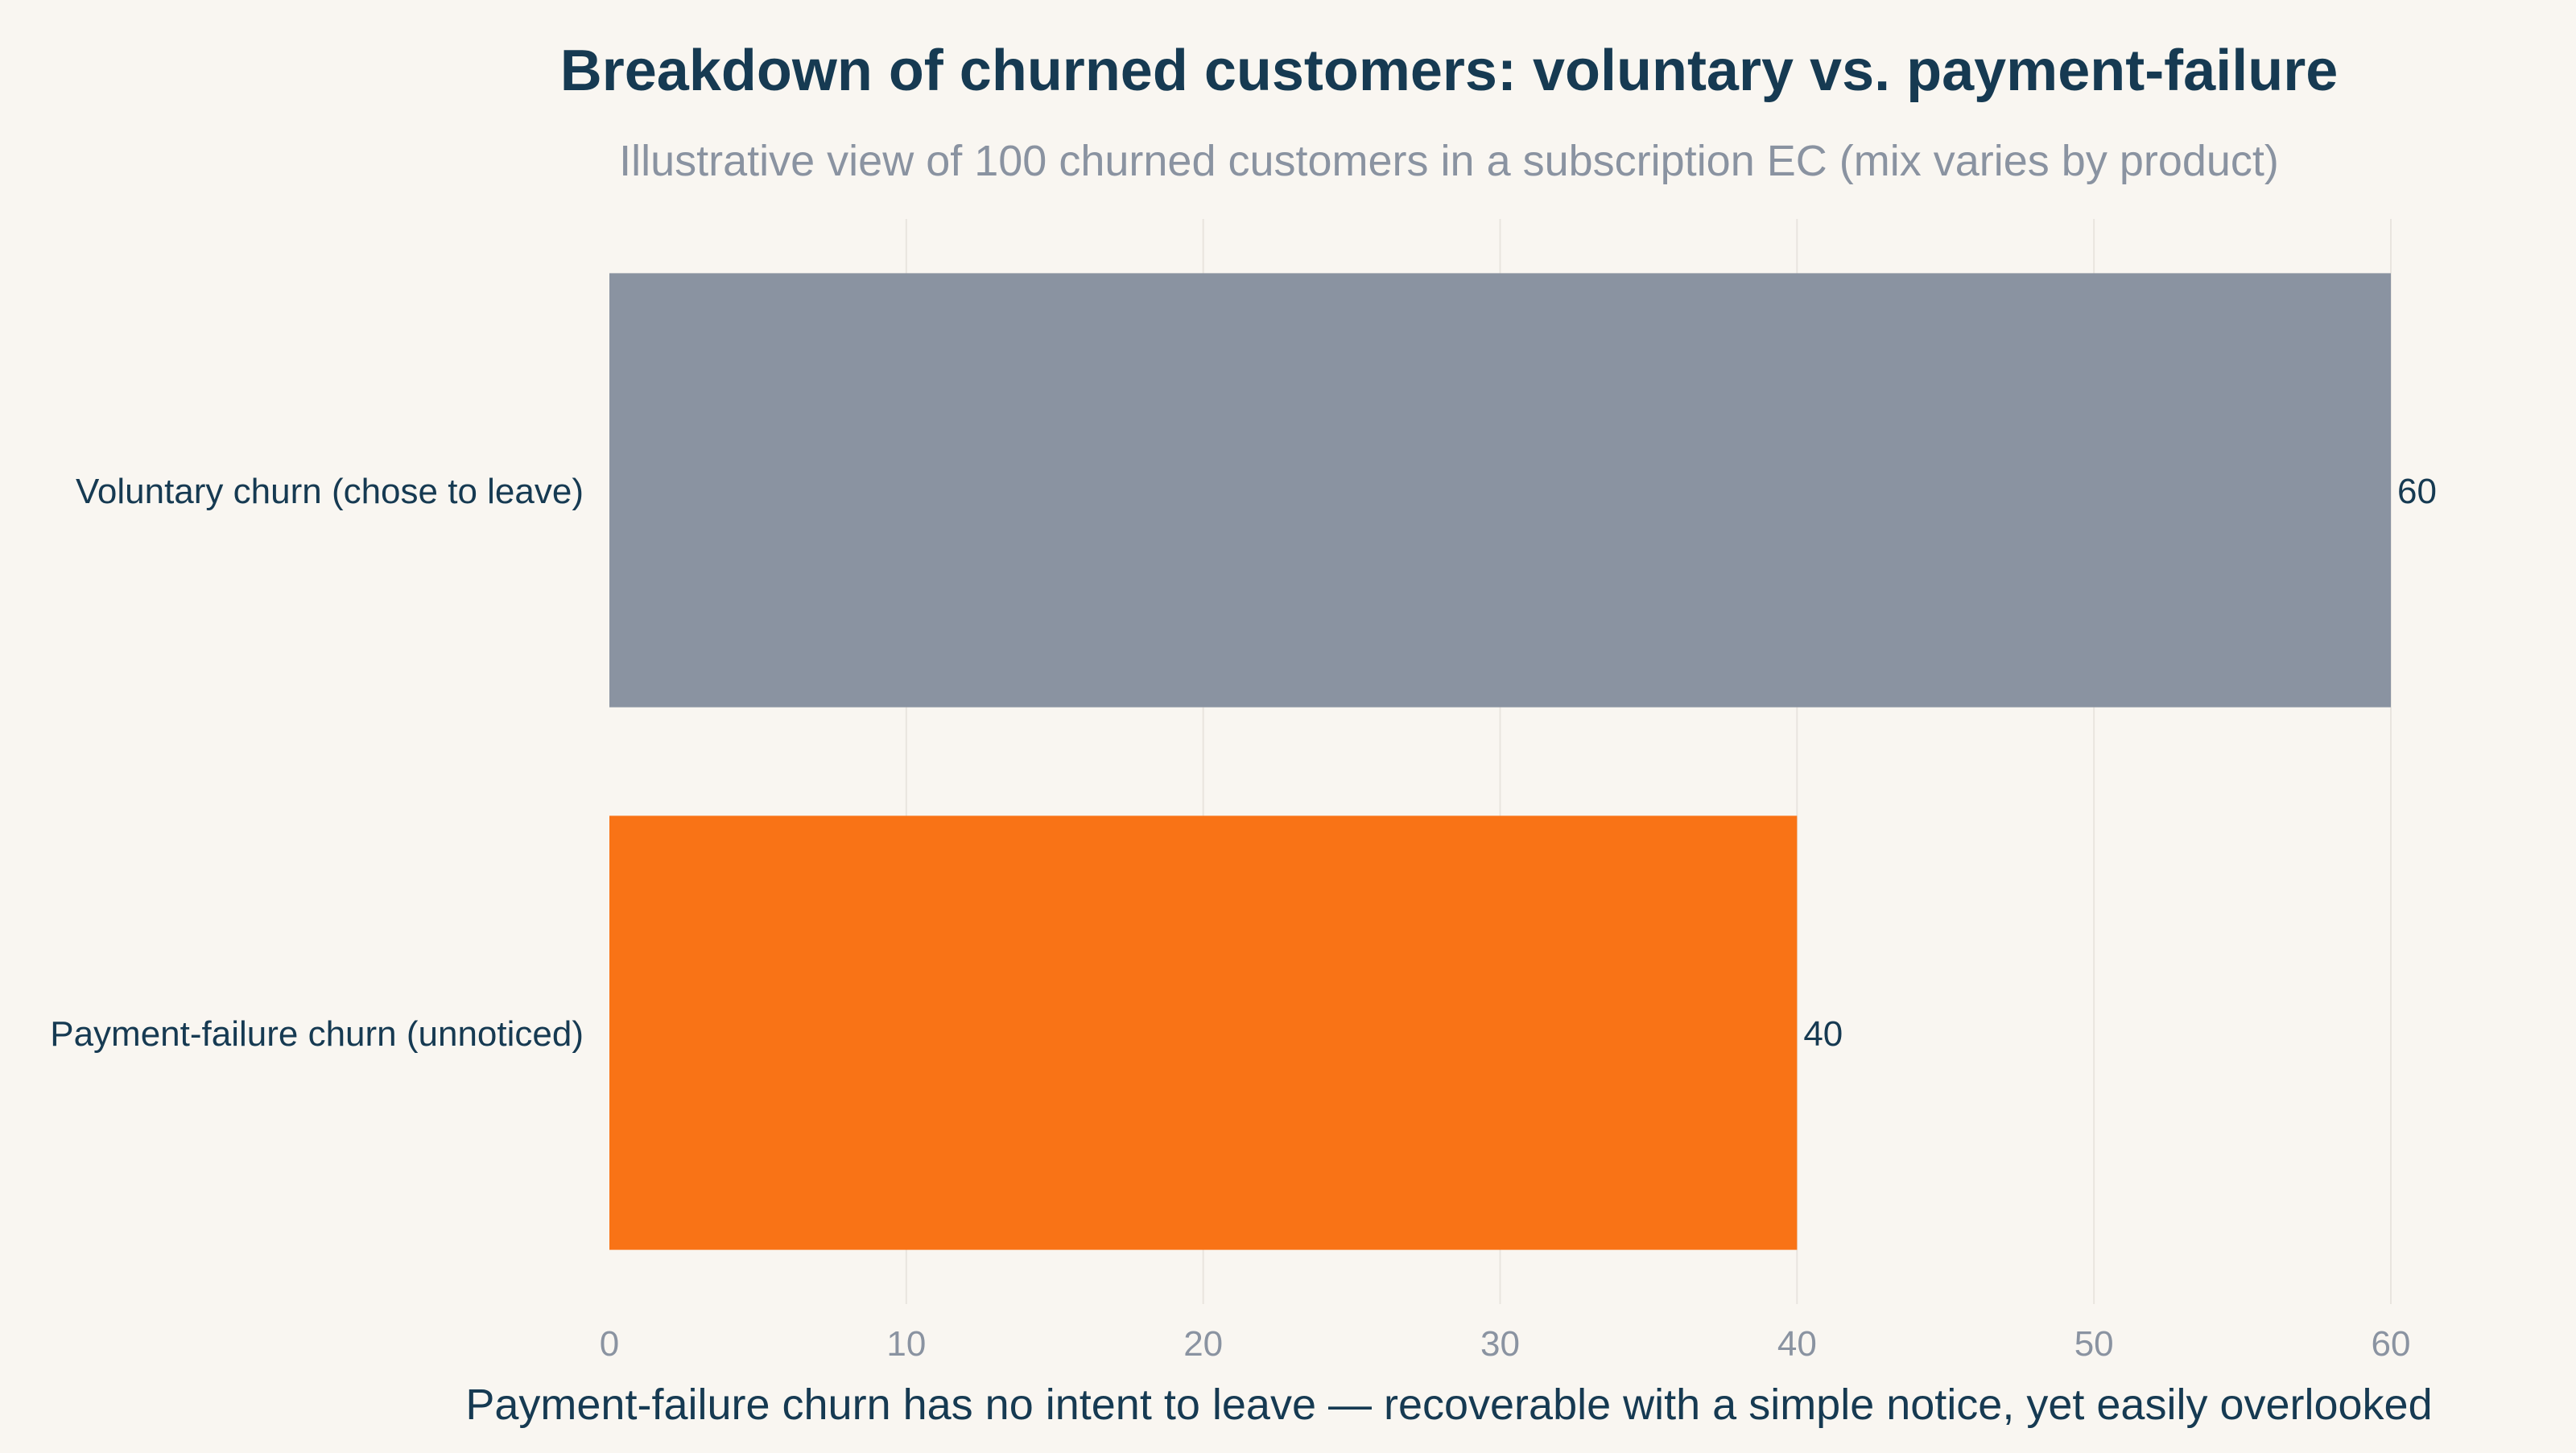 The image size is (2576, 1453). Describe the element at coordinates (1797, 1344) in the screenshot. I see `x-tick-label: 40` at that location.